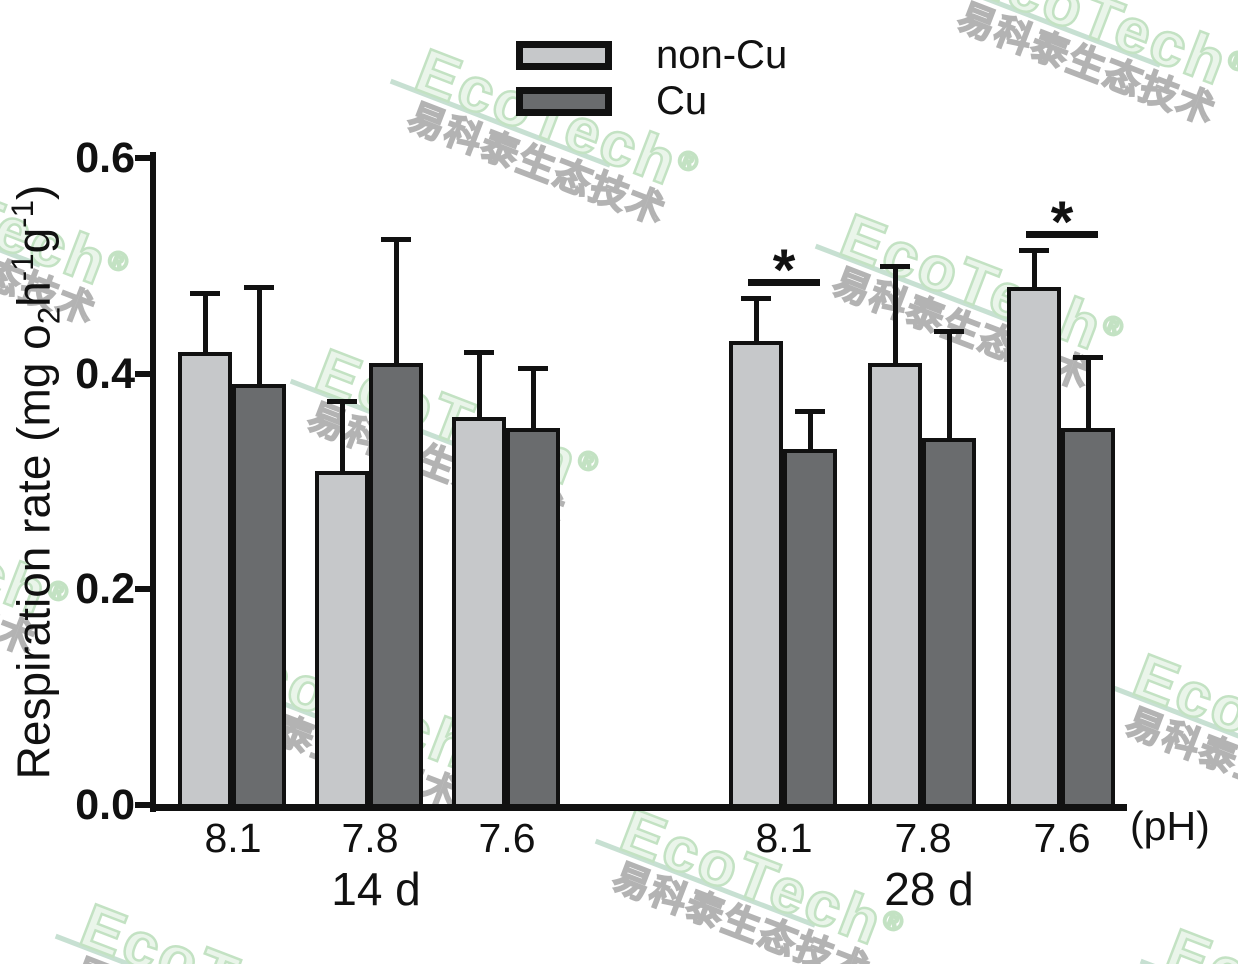 This screenshot has height=964, width=1238. I want to click on bar-non-cu-28d-ph7.6, so click(1034, 547).